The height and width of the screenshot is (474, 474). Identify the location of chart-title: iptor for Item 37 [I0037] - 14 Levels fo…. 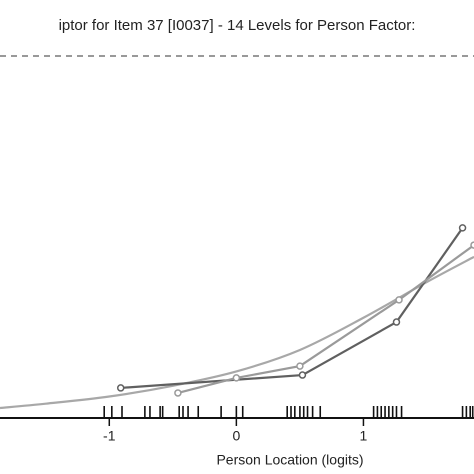
(237, 25).